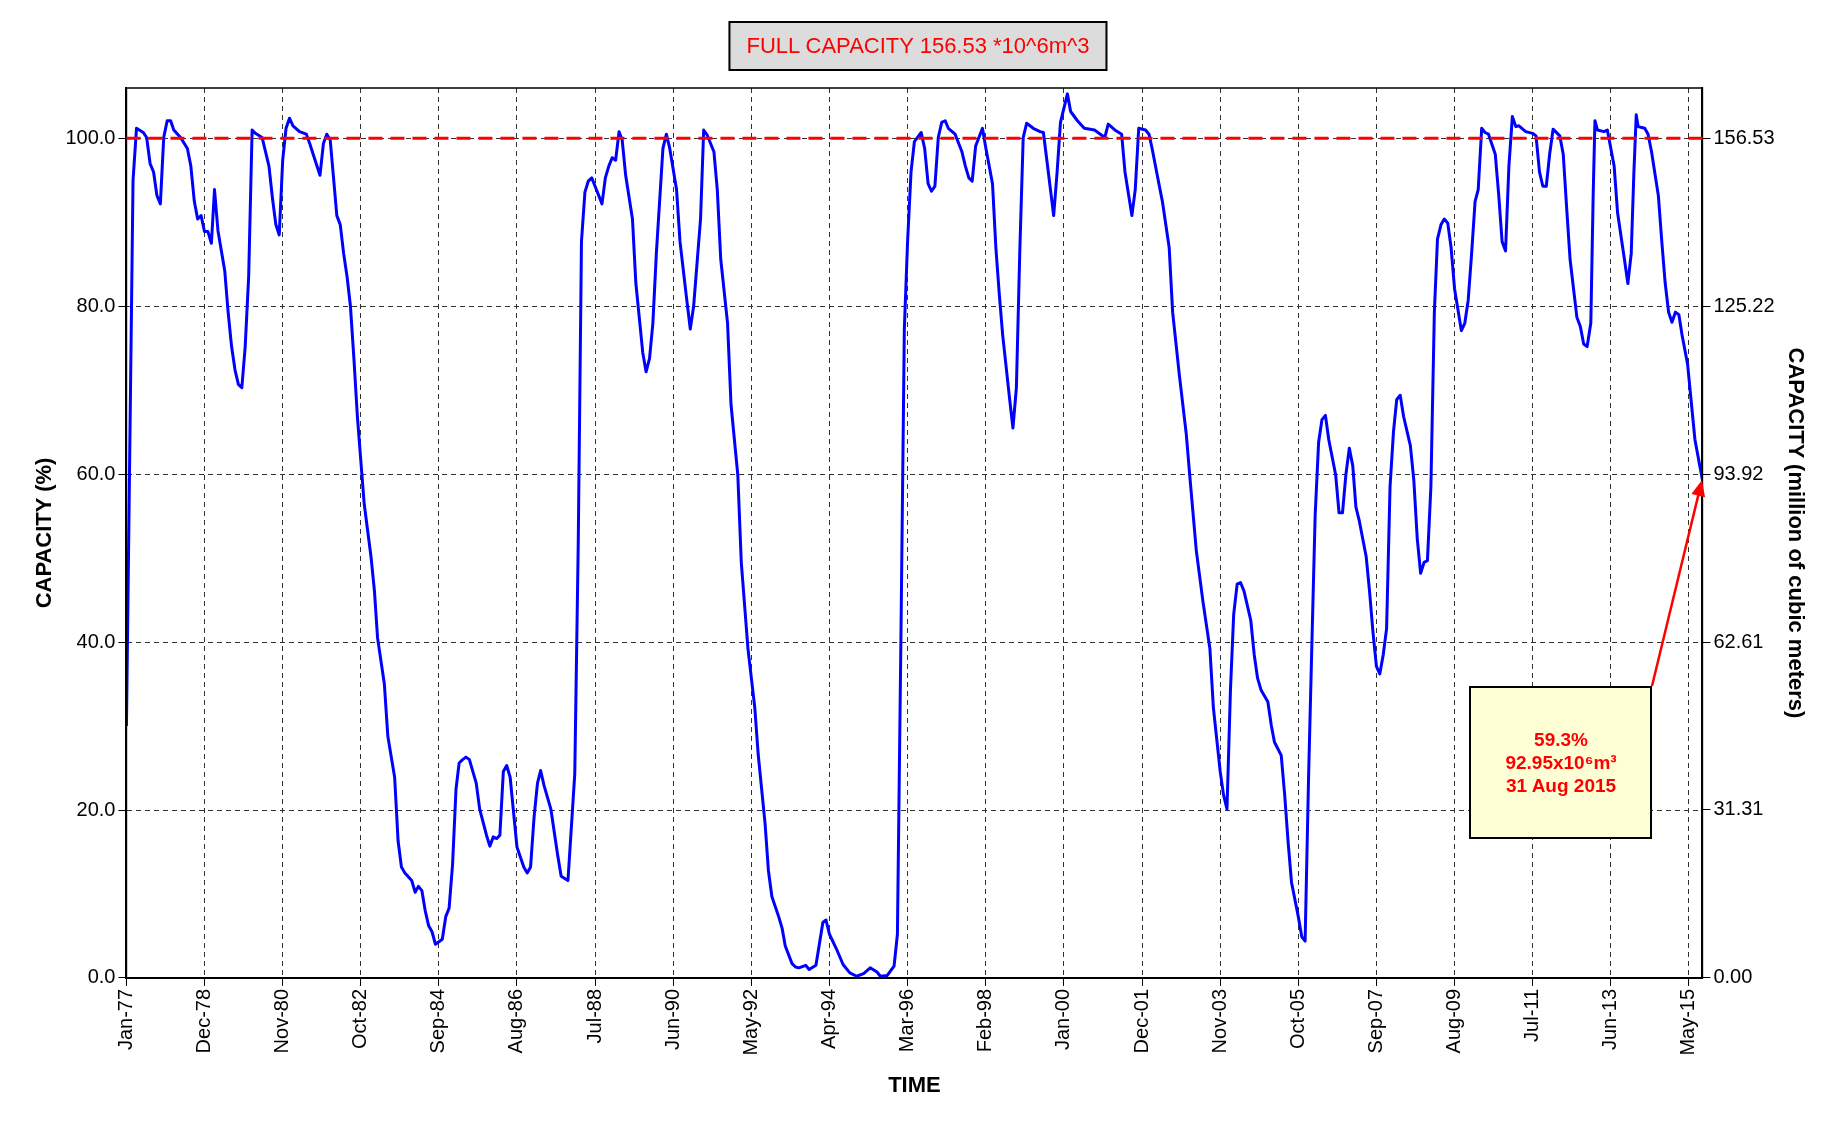 The height and width of the screenshot is (1133, 1836). Describe the element at coordinates (1733, 976) in the screenshot. I see `y2-tick-label: 0.00` at that location.